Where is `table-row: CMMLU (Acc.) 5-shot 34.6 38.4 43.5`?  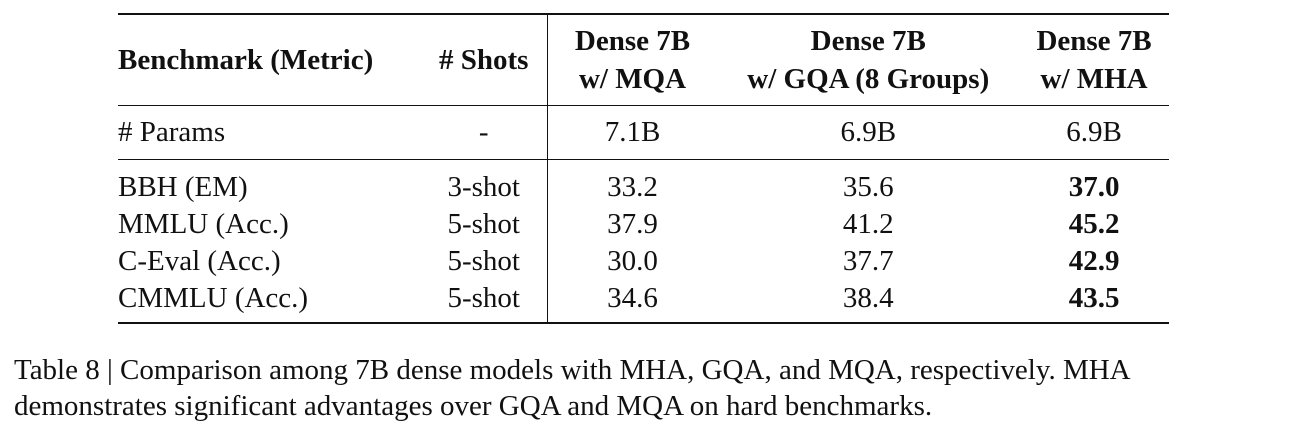
table-row: CMMLU (Acc.) 5-shot 34.6 38.4 43.5 is located at coordinates (643, 301).